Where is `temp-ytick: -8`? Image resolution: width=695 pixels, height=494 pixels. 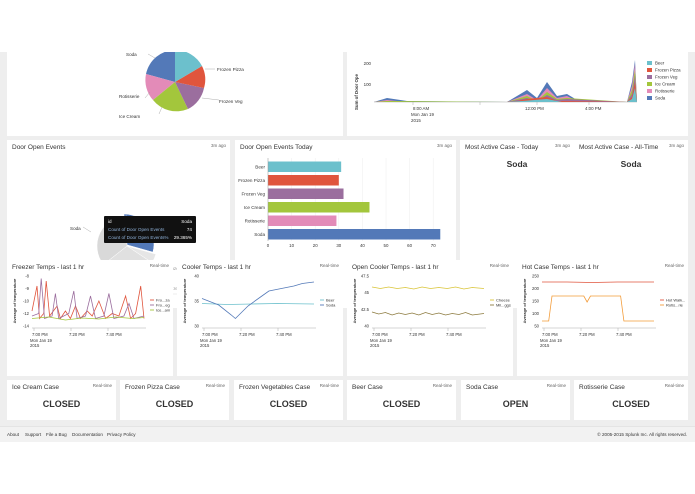
temp-ytick: -8 is located at coordinates (27, 276).